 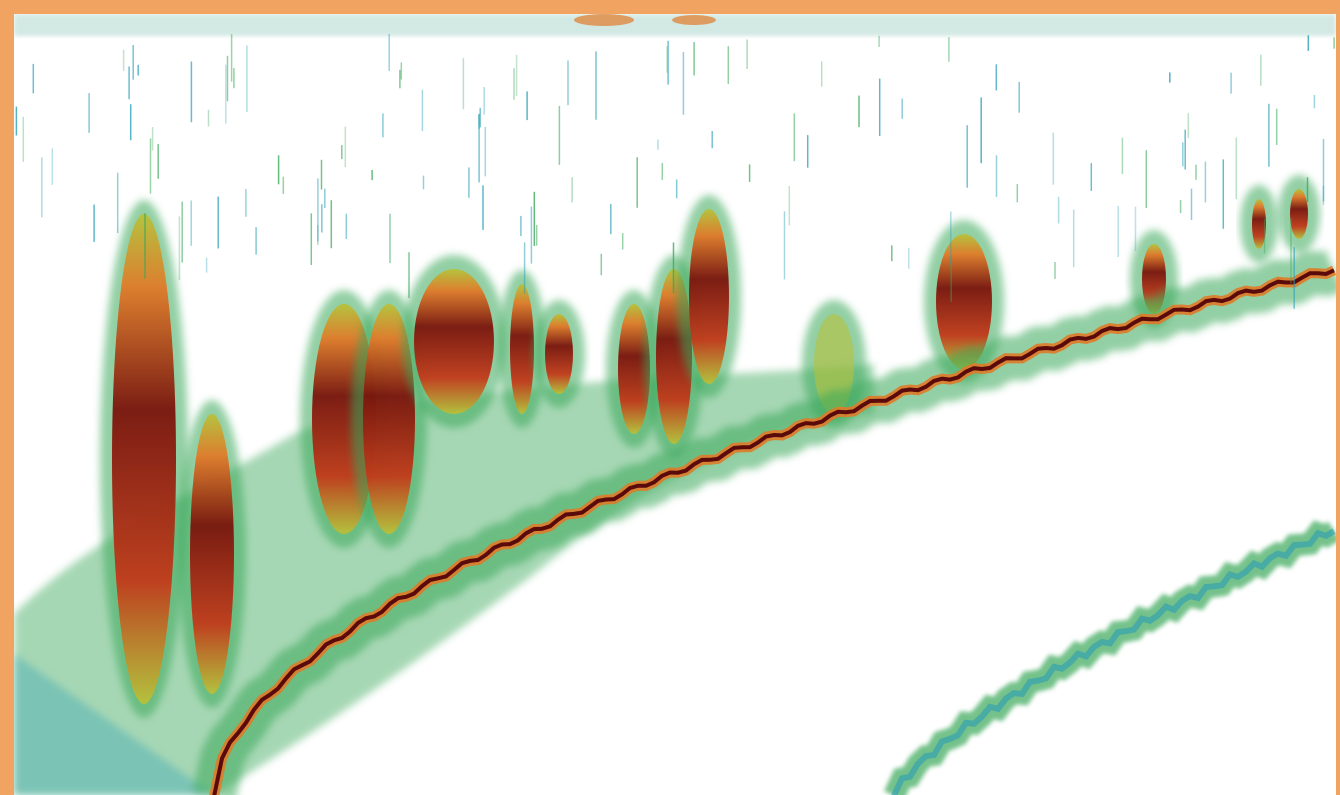 I want to click on second-echo-line, so click(x=1110, y=657).